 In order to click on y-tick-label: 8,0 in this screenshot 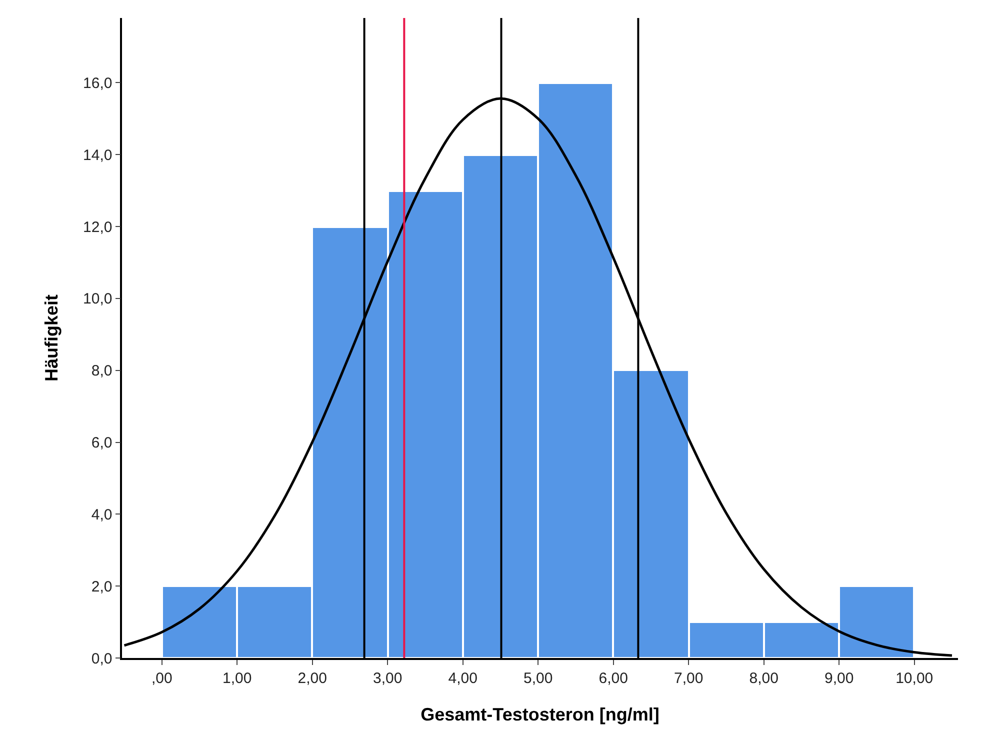, I will do `click(101, 371)`.